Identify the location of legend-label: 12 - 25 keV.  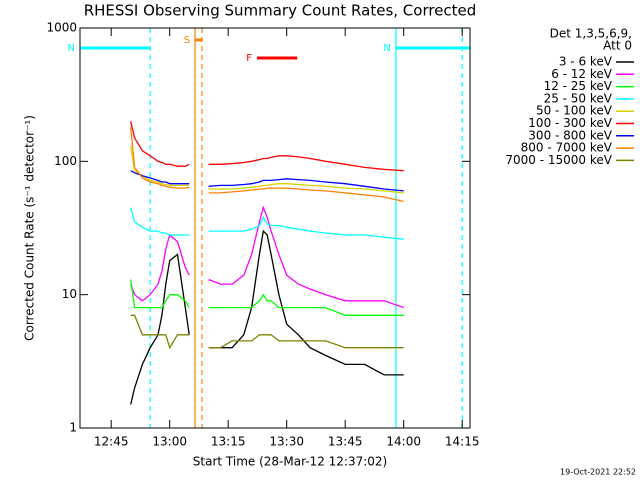
(578, 86).